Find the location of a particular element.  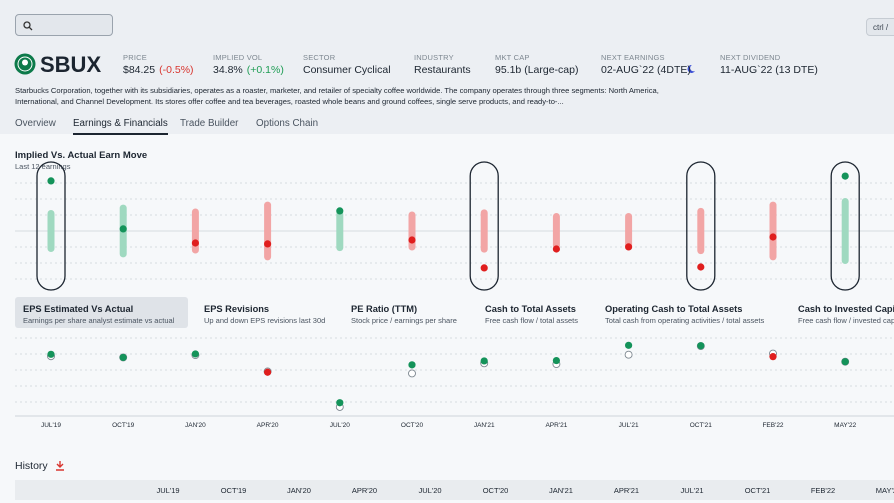

field-label: NEXT EARNINGS is located at coordinates (633, 57).